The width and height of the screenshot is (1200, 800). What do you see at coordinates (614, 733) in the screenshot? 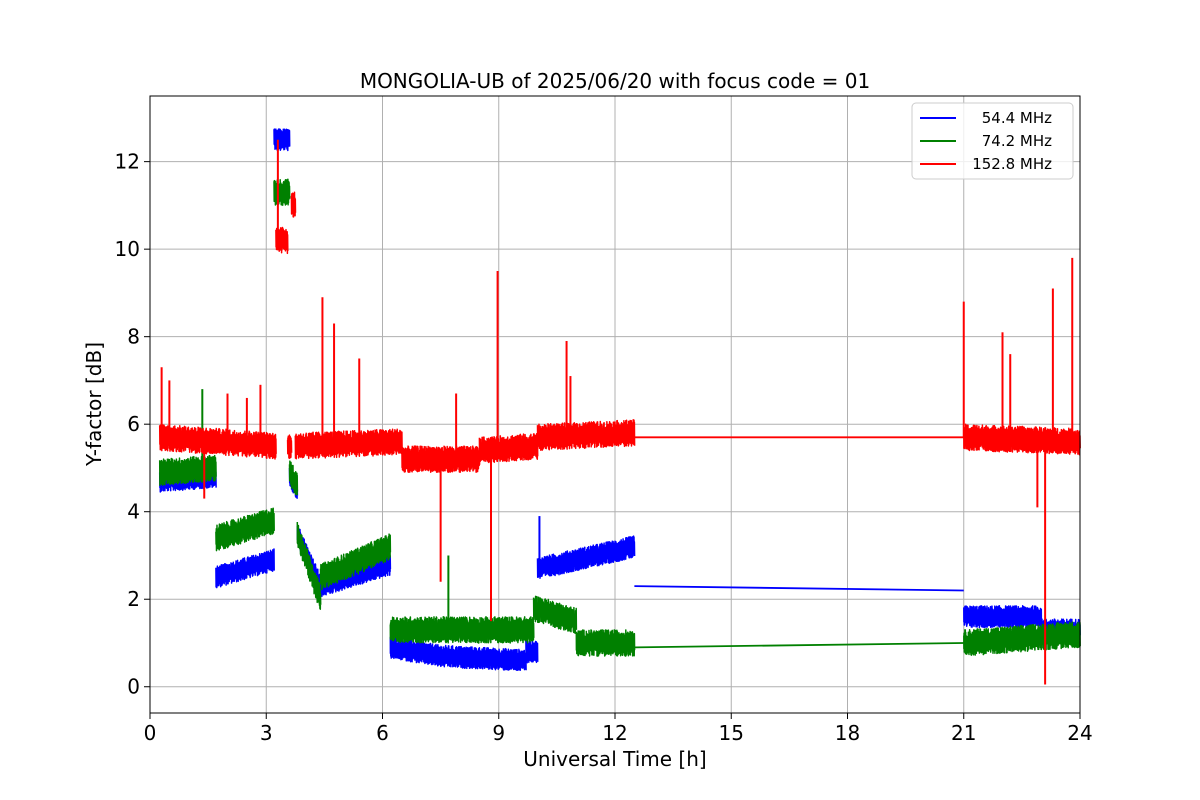
I see `x-tick-label: 12` at bounding box center [614, 733].